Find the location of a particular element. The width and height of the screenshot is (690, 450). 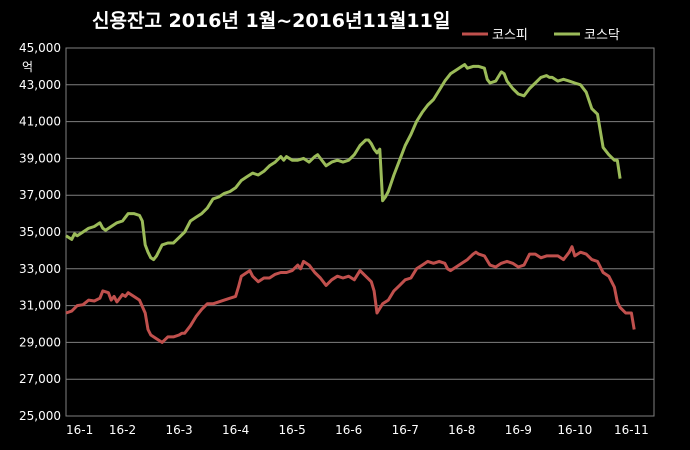

y-tick-label: 33,000 is located at coordinates (40, 269).